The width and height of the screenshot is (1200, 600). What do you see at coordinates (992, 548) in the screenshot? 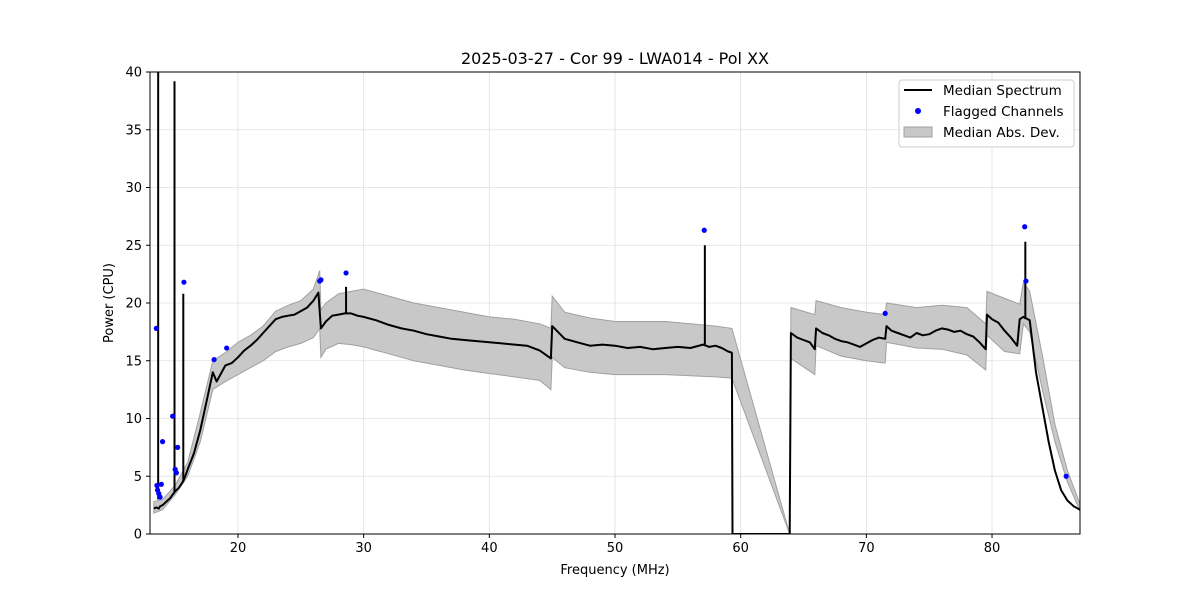
I see `x-tick-label: 80` at bounding box center [992, 548].